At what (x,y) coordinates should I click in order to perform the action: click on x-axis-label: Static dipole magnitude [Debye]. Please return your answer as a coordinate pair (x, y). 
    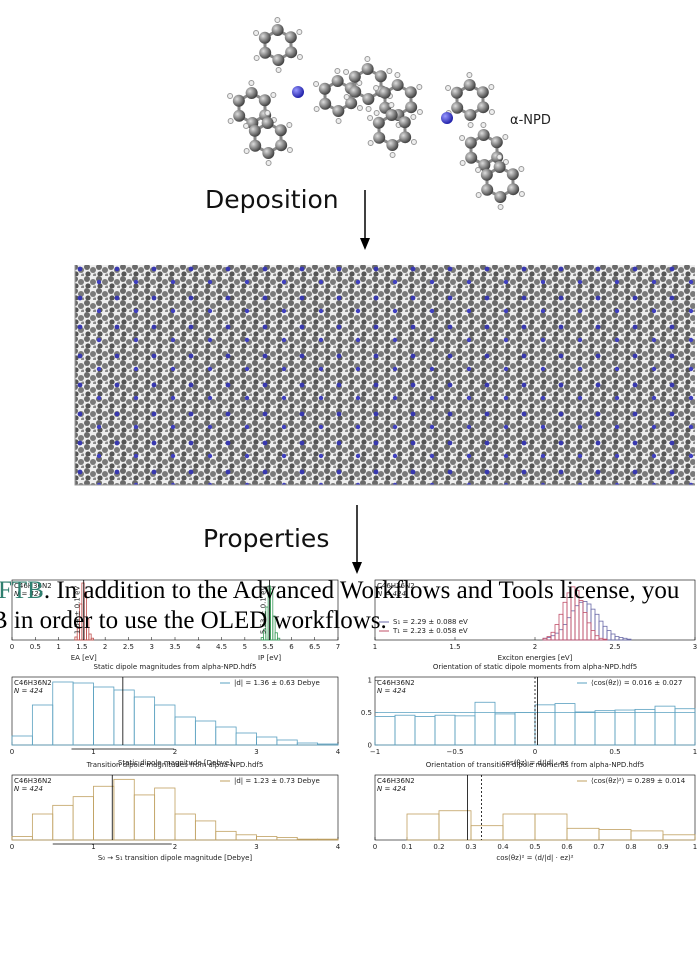
    Looking at the image, I should click on (175, 763).